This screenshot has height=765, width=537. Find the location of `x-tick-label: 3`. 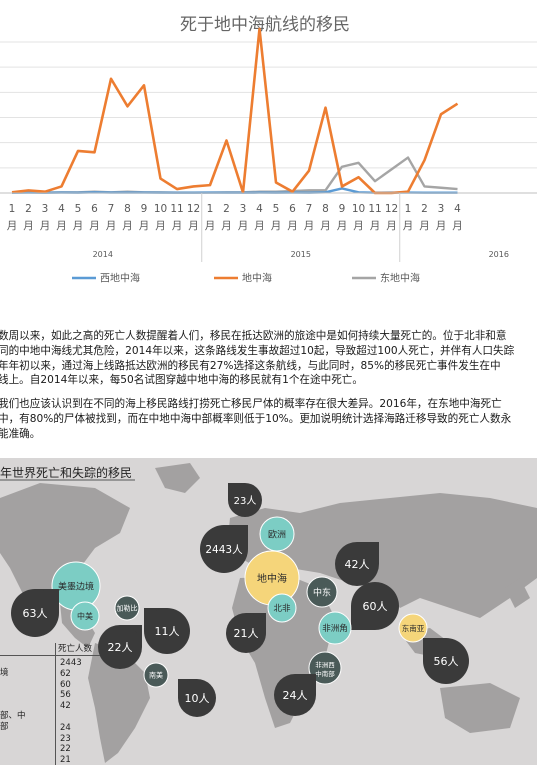

x-tick-label: 3 is located at coordinates (441, 209).